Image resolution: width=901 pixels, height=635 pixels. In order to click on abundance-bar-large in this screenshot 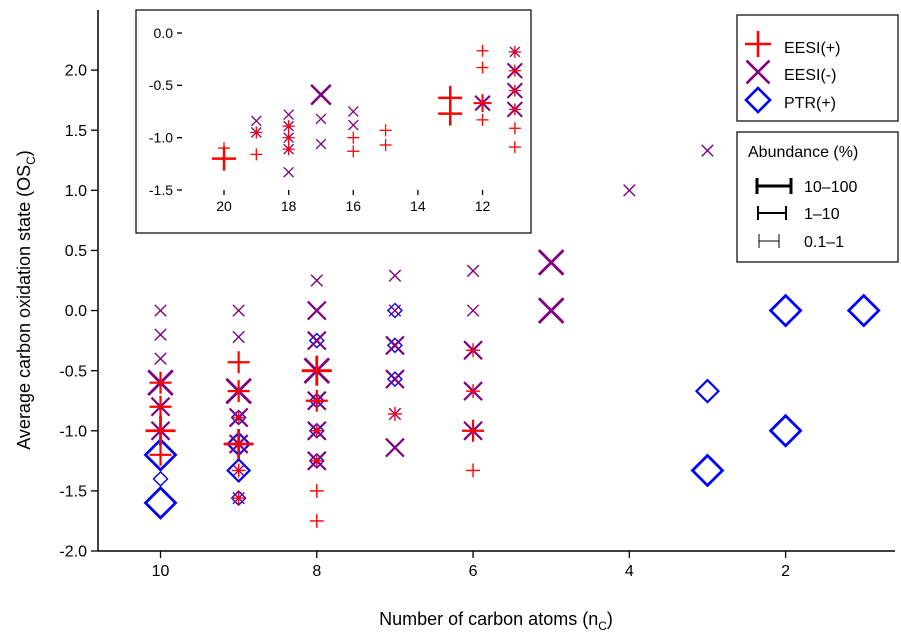, I will do `click(774, 186)`.